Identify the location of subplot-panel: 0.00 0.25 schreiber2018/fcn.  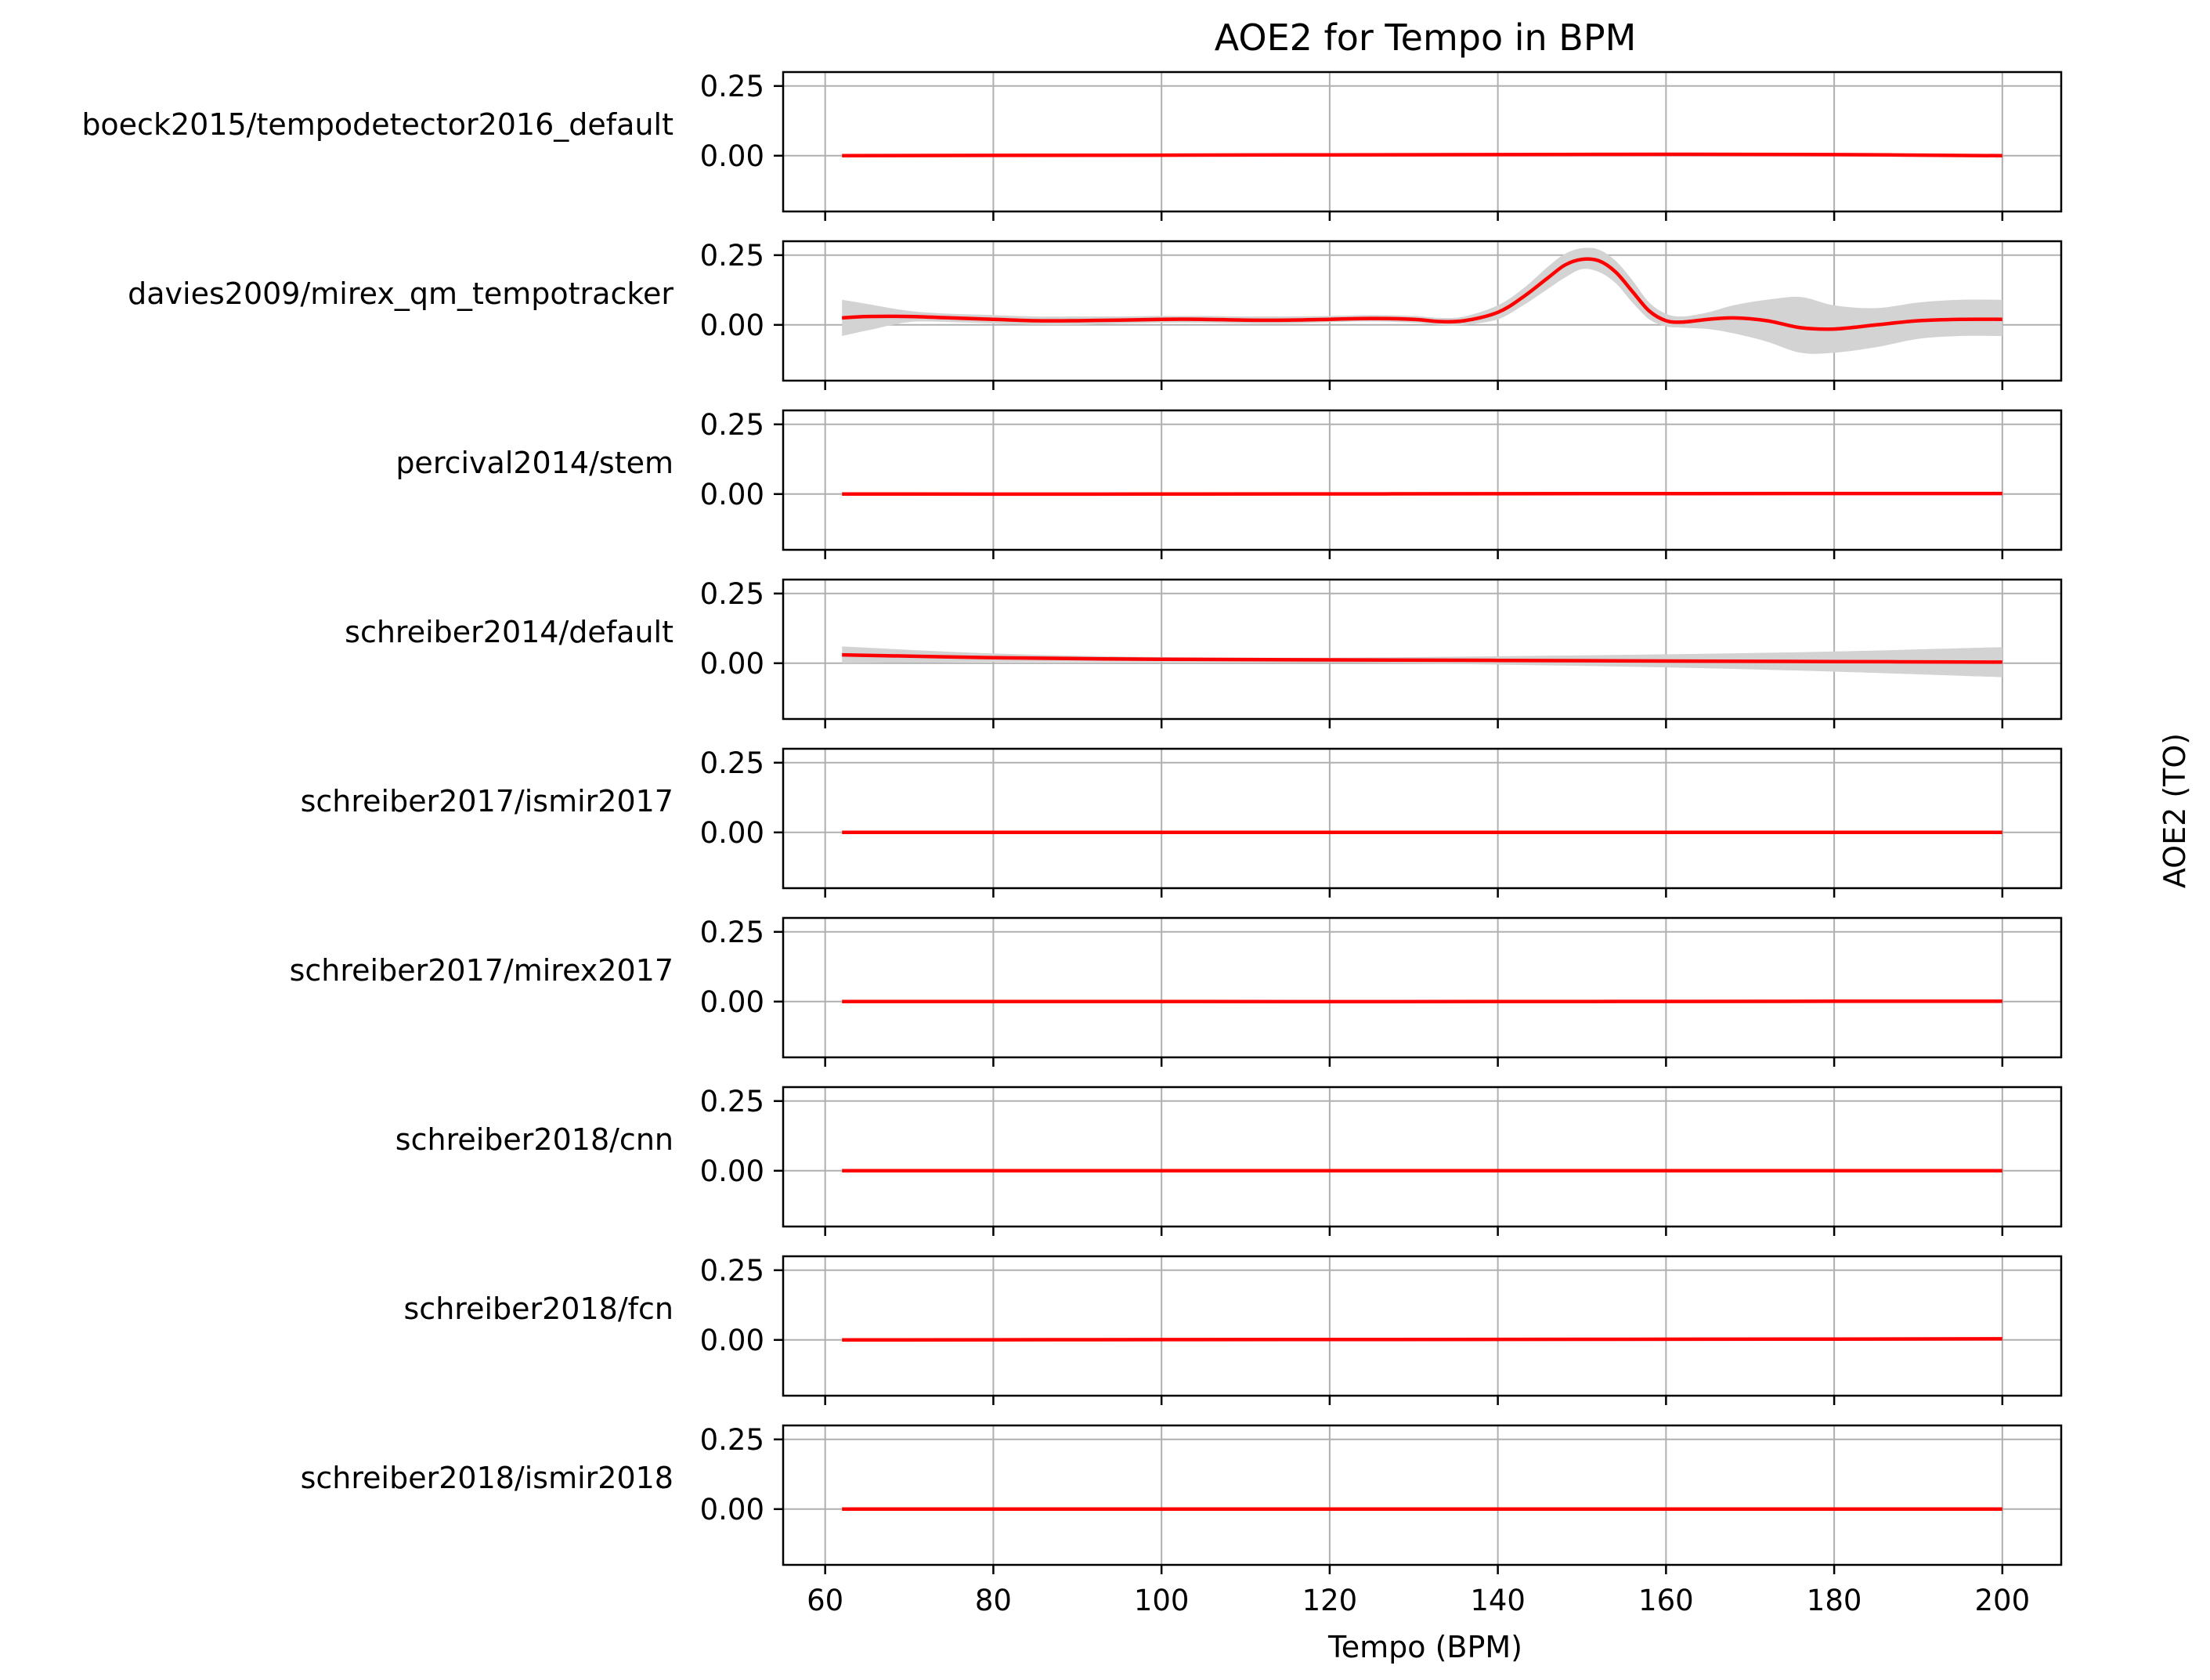
(1233, 1329).